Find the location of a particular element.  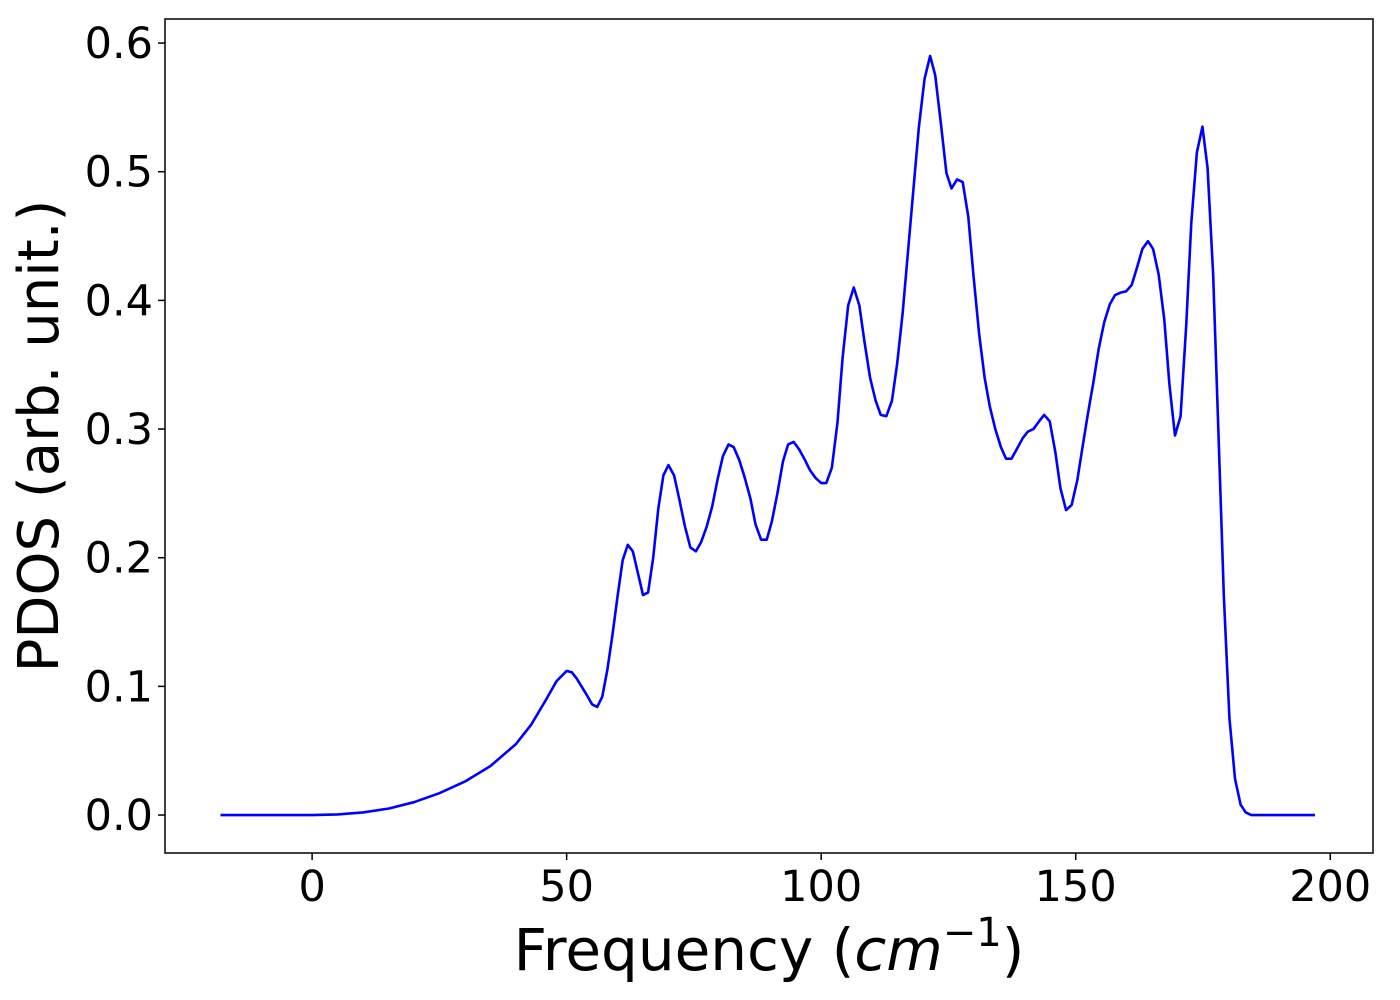

x-tick-label: 100 is located at coordinates (821, 887).